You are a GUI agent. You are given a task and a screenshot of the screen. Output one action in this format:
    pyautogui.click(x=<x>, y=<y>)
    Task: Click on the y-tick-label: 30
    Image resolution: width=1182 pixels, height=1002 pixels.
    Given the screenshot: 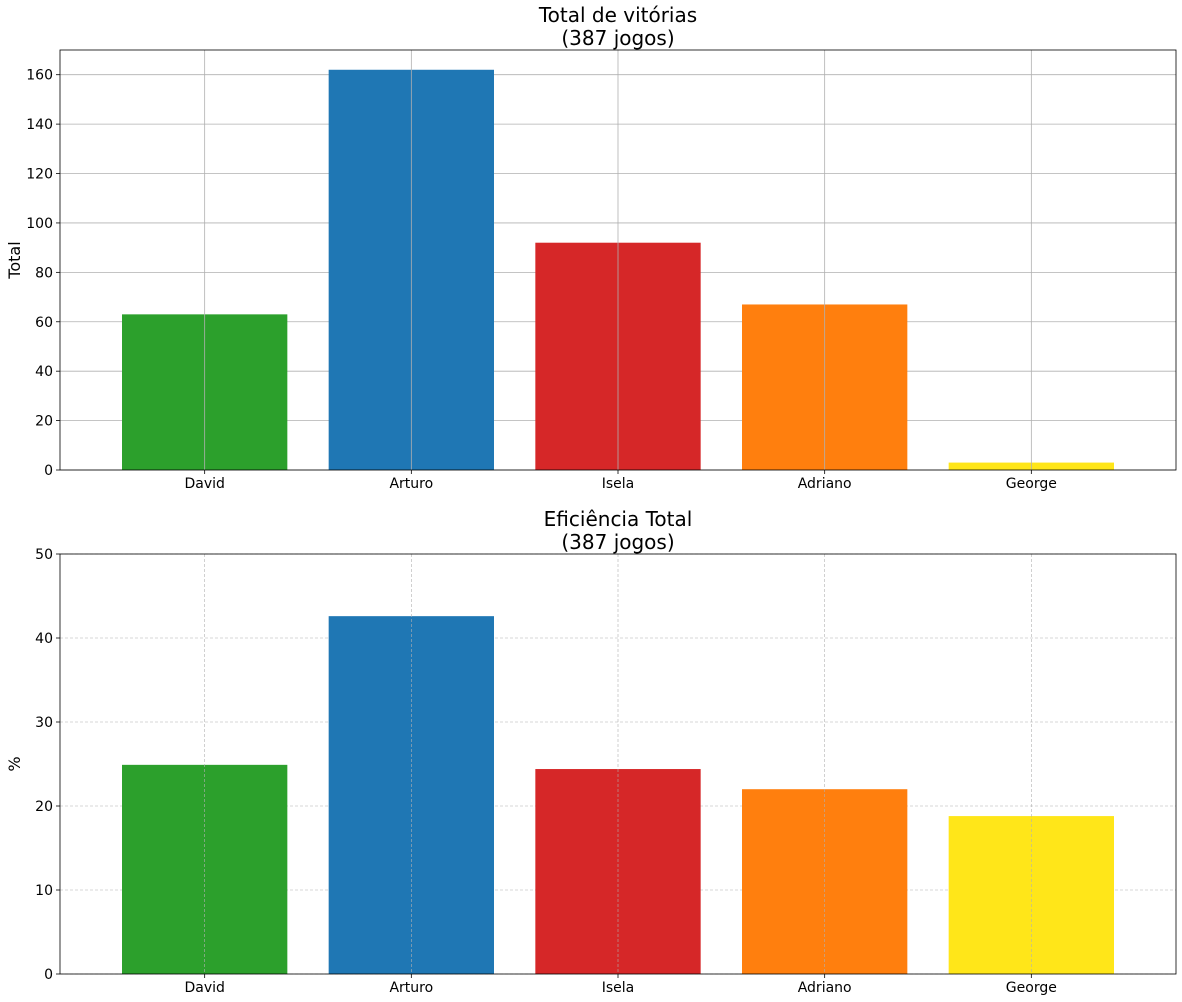 What is the action you would take?
    pyautogui.click(x=44, y=723)
    